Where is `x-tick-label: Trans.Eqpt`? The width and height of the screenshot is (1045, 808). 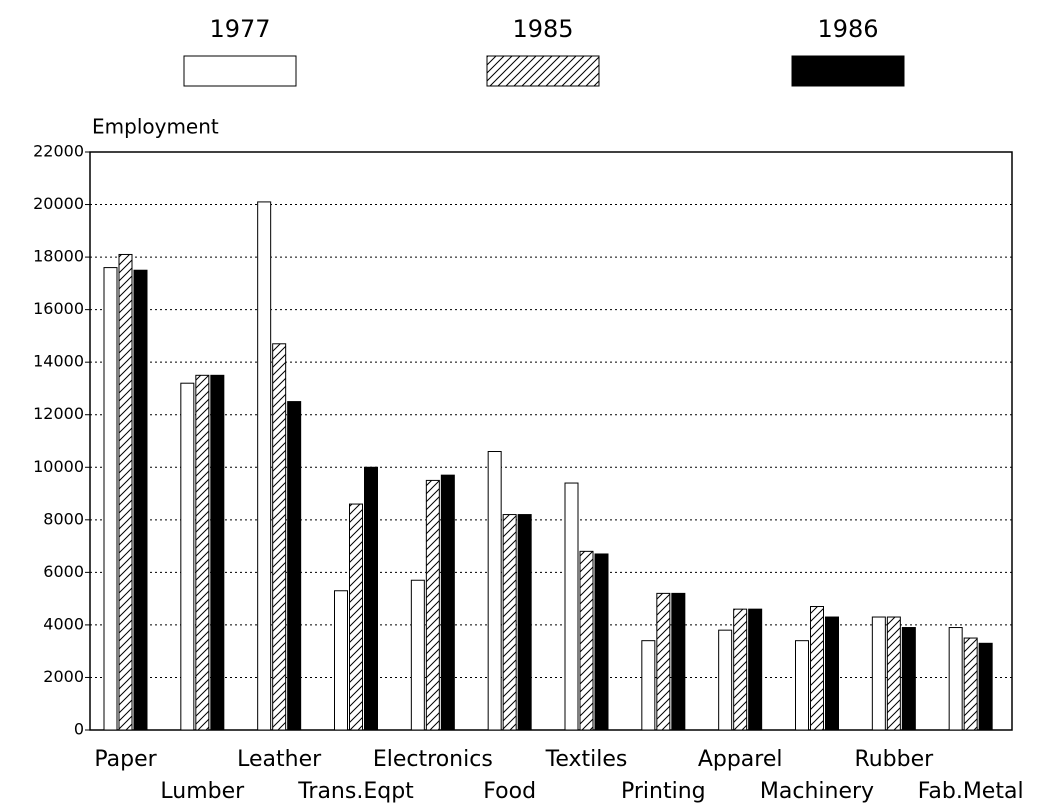 x-tick-label: Trans.Eqpt is located at coordinates (355, 791).